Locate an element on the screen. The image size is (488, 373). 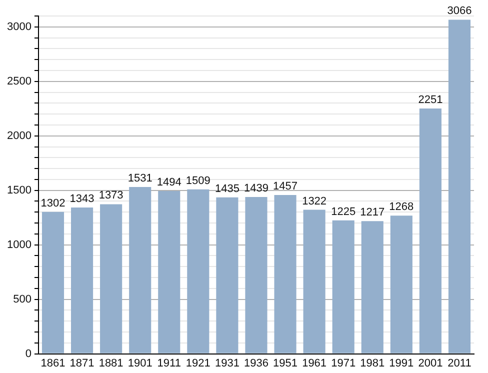
data-label: 1268 is located at coordinates (401, 207).